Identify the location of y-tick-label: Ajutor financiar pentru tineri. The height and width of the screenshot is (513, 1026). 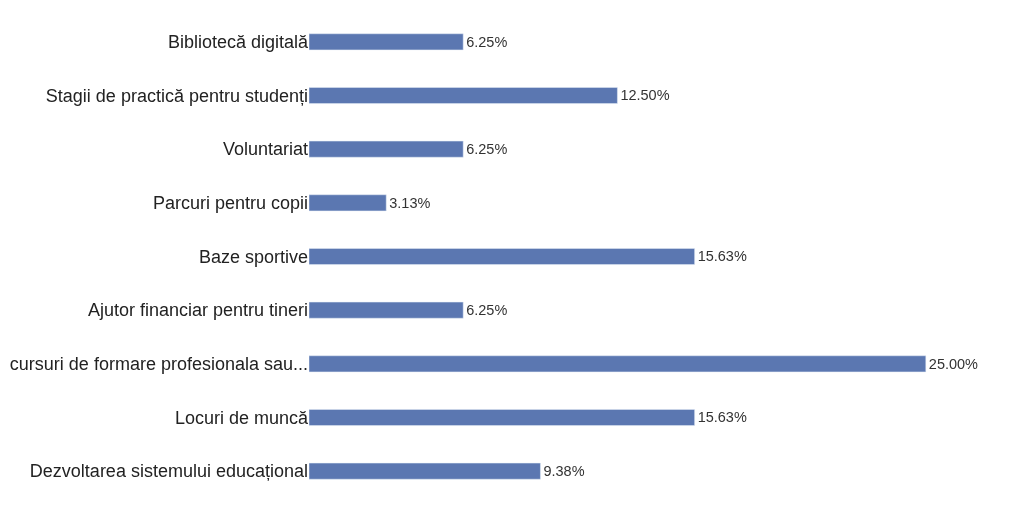
(197, 310).